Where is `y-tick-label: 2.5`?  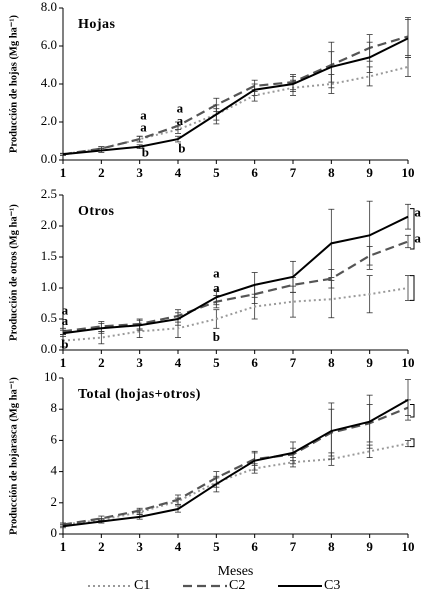
y-tick-label: 2.5 is located at coordinates (49, 193).